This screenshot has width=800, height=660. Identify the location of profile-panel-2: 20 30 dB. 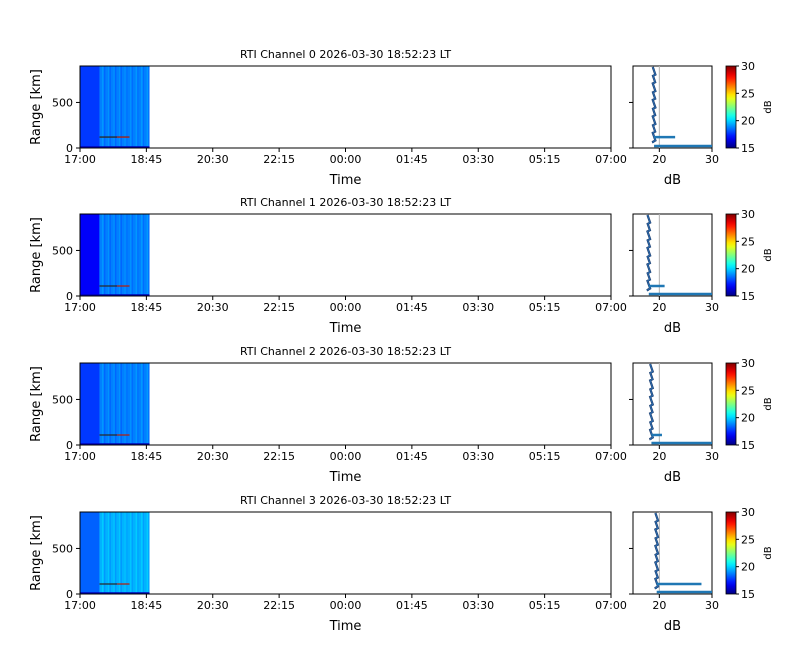
(674, 423).